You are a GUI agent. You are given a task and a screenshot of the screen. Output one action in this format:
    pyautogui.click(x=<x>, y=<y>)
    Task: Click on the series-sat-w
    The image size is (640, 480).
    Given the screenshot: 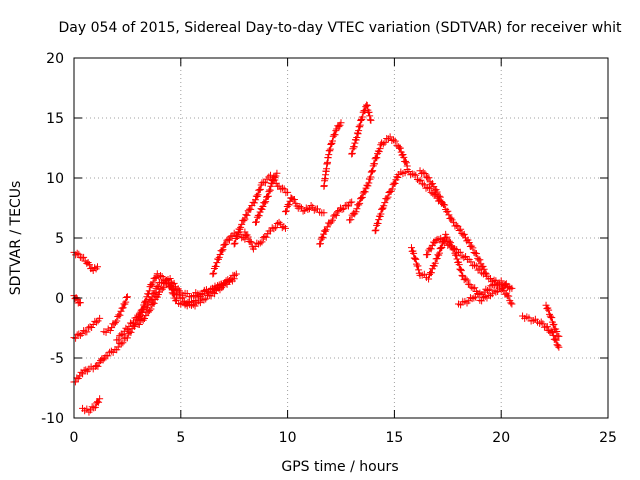 What is the action you would take?
    pyautogui.click(x=484, y=293)
    